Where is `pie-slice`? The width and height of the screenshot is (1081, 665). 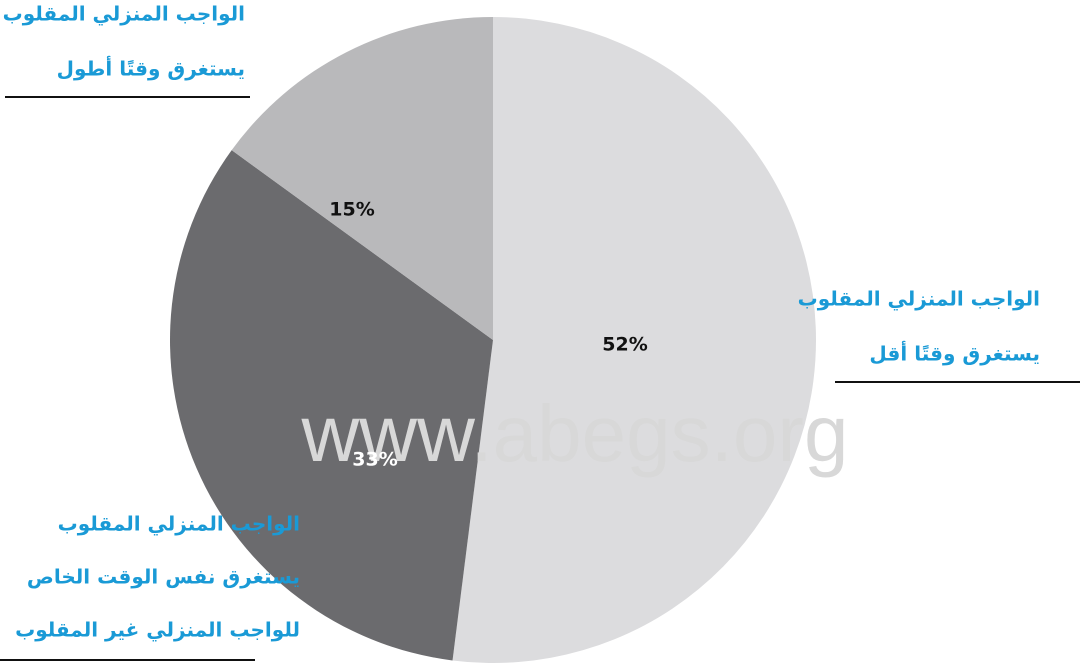 pie-slice is located at coordinates (362, 178).